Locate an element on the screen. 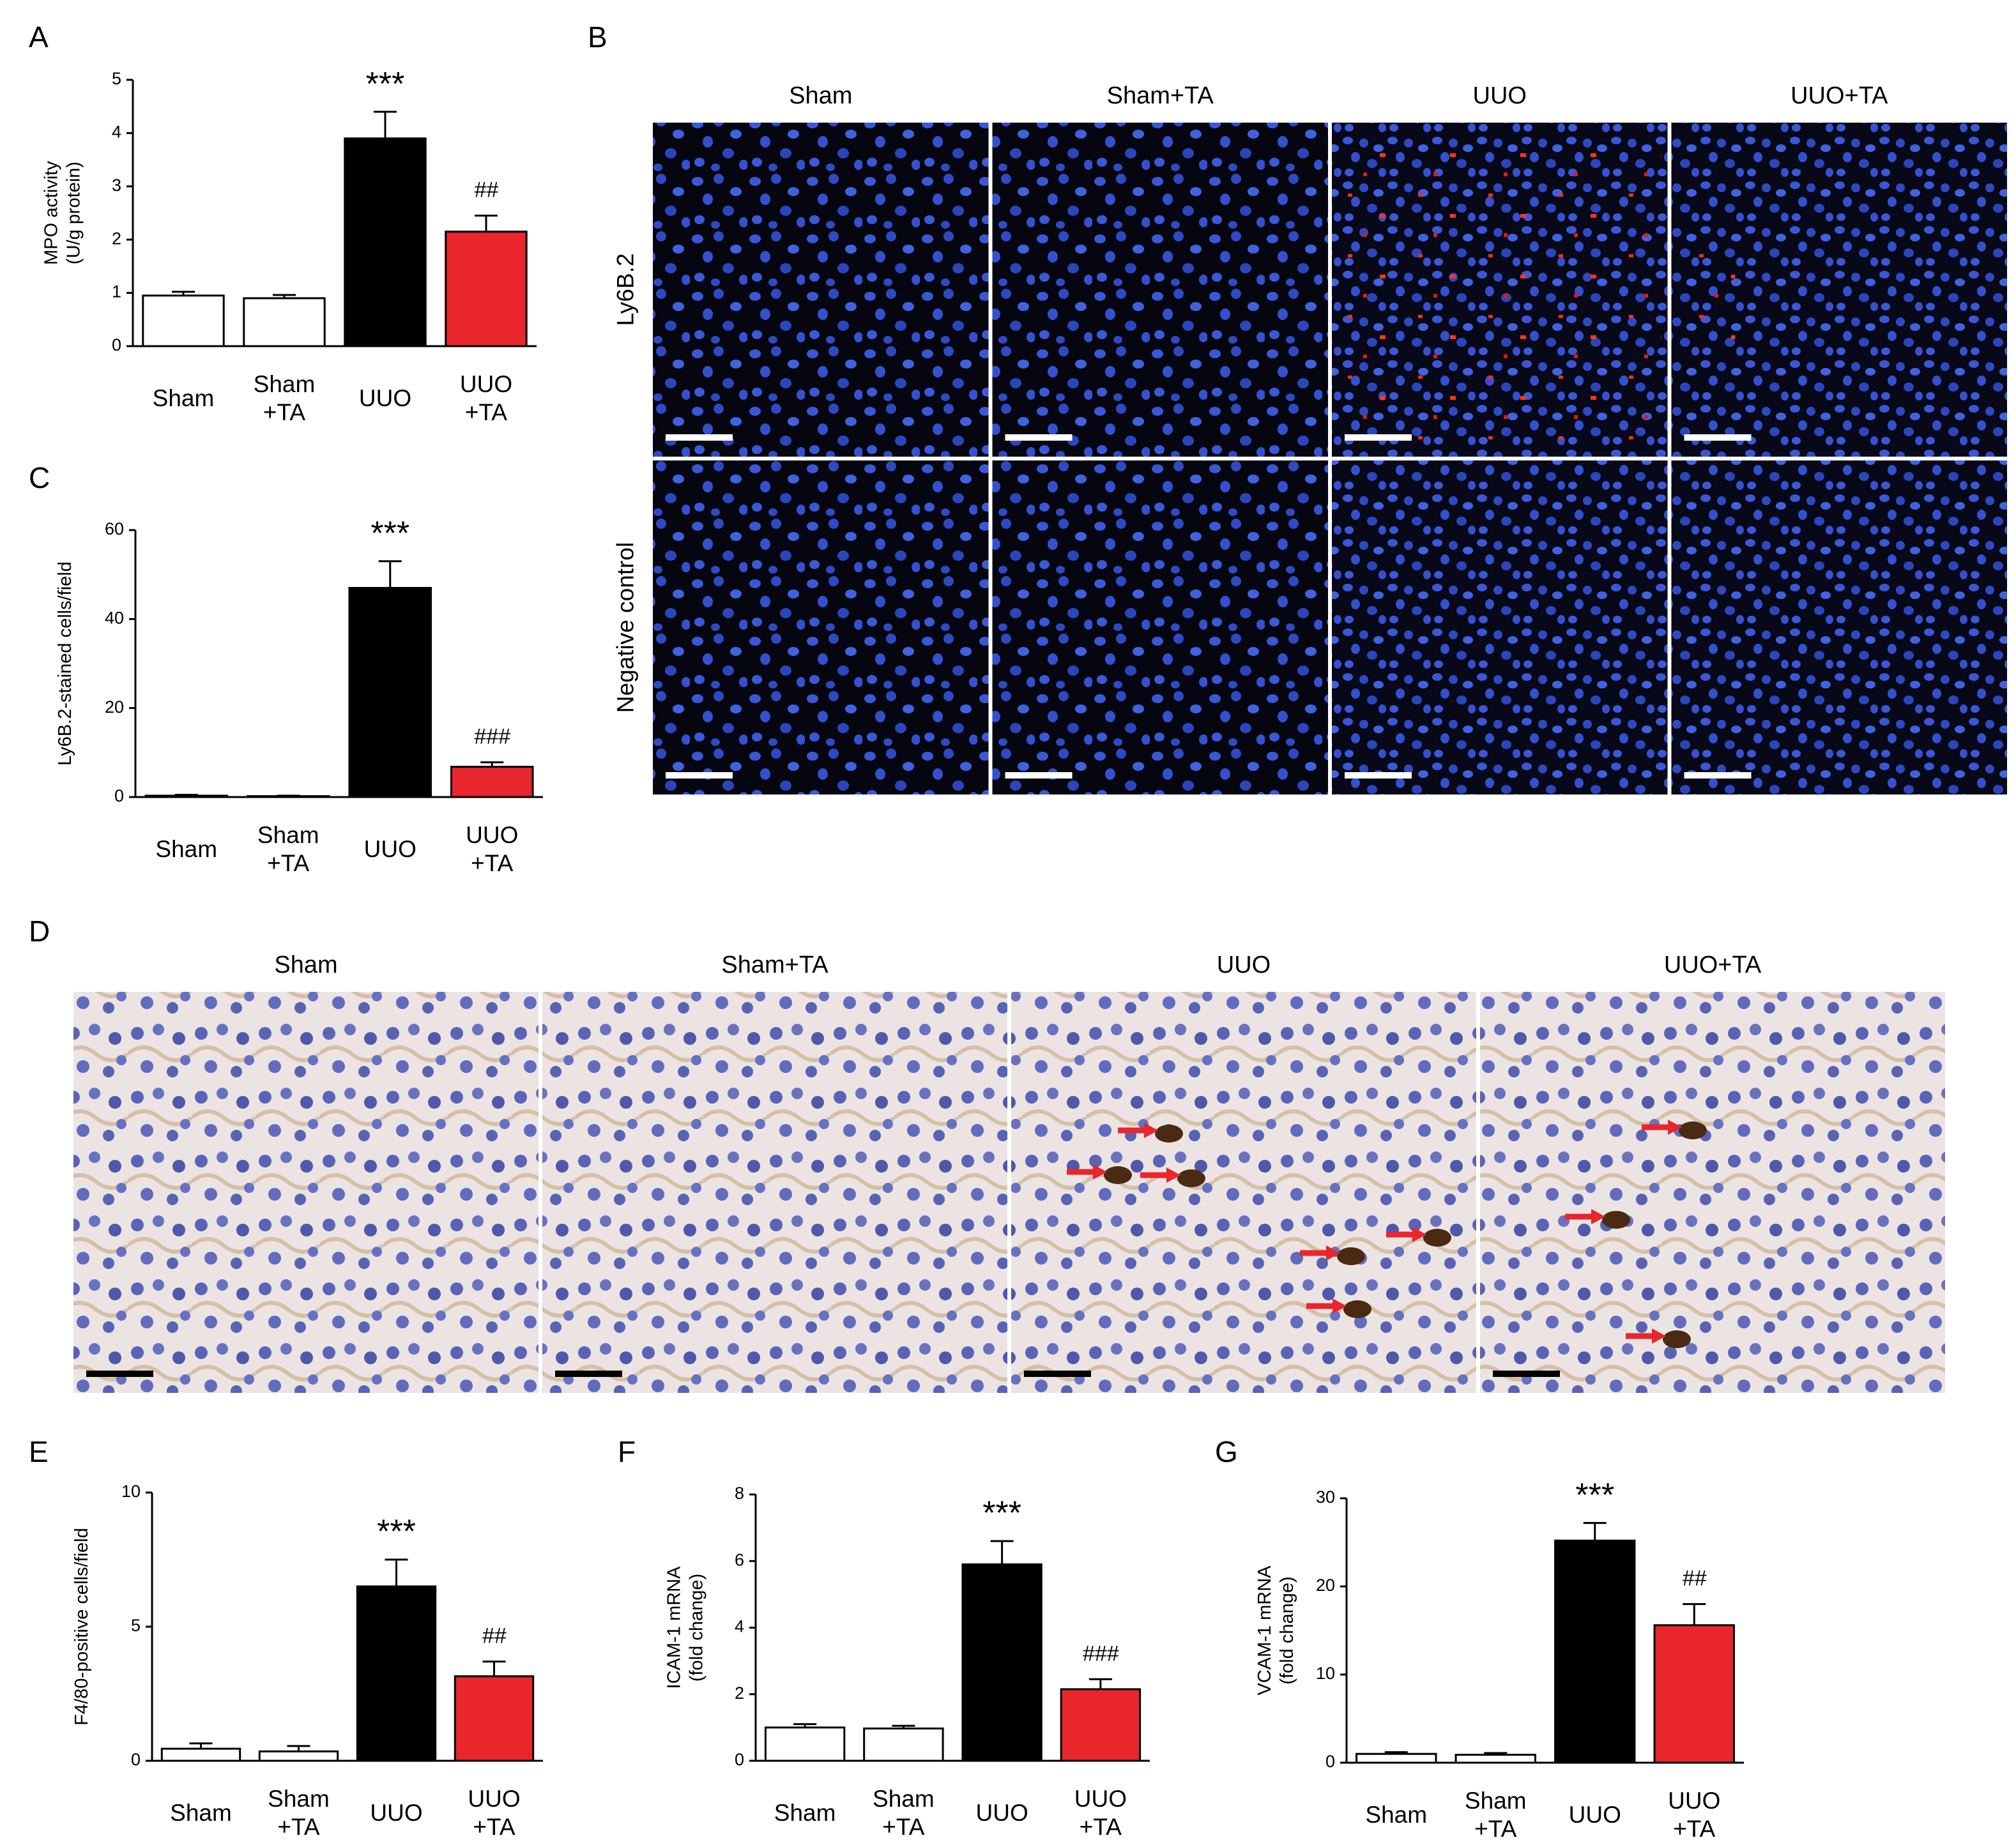 The image size is (2016, 1847). y-tick-label: 40 is located at coordinates (114, 617).